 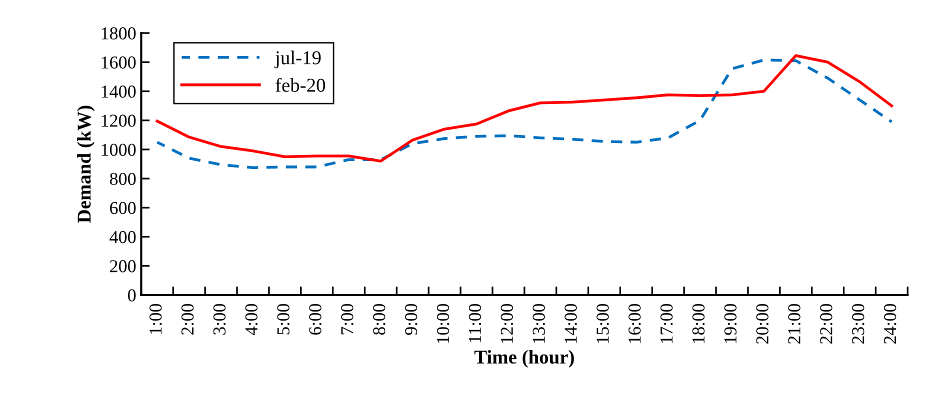 I want to click on x-tick-label: 3:00, so click(x=219, y=319).